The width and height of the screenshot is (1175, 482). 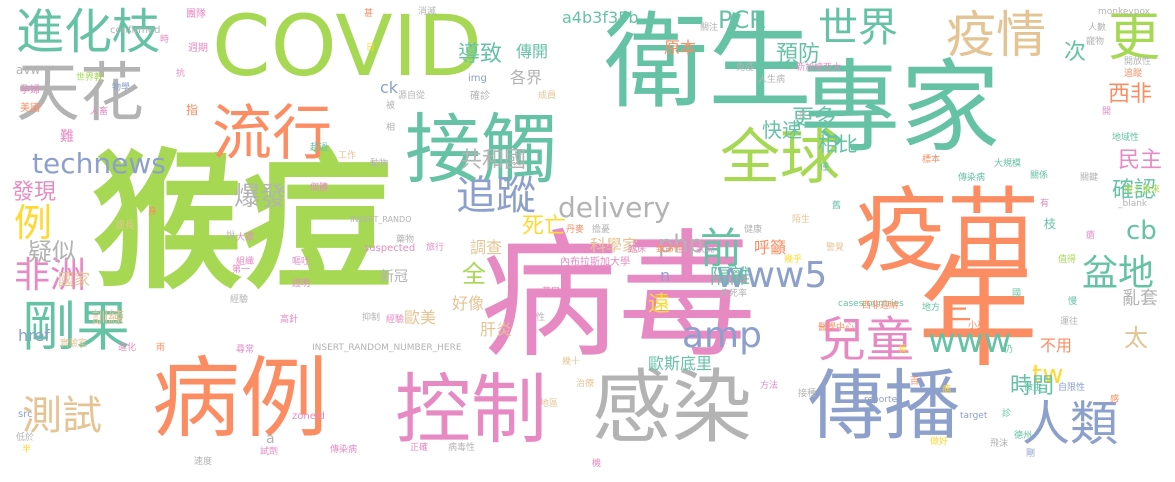 I want to click on word-time: 時間, so click(x=1032, y=386).